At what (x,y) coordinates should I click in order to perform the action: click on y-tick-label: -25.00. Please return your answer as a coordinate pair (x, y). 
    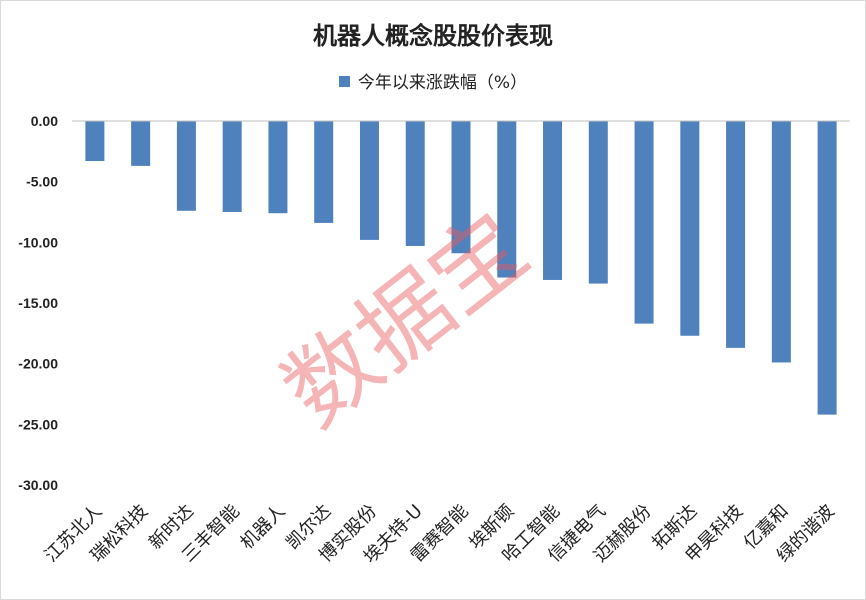
    Looking at the image, I should click on (38, 424).